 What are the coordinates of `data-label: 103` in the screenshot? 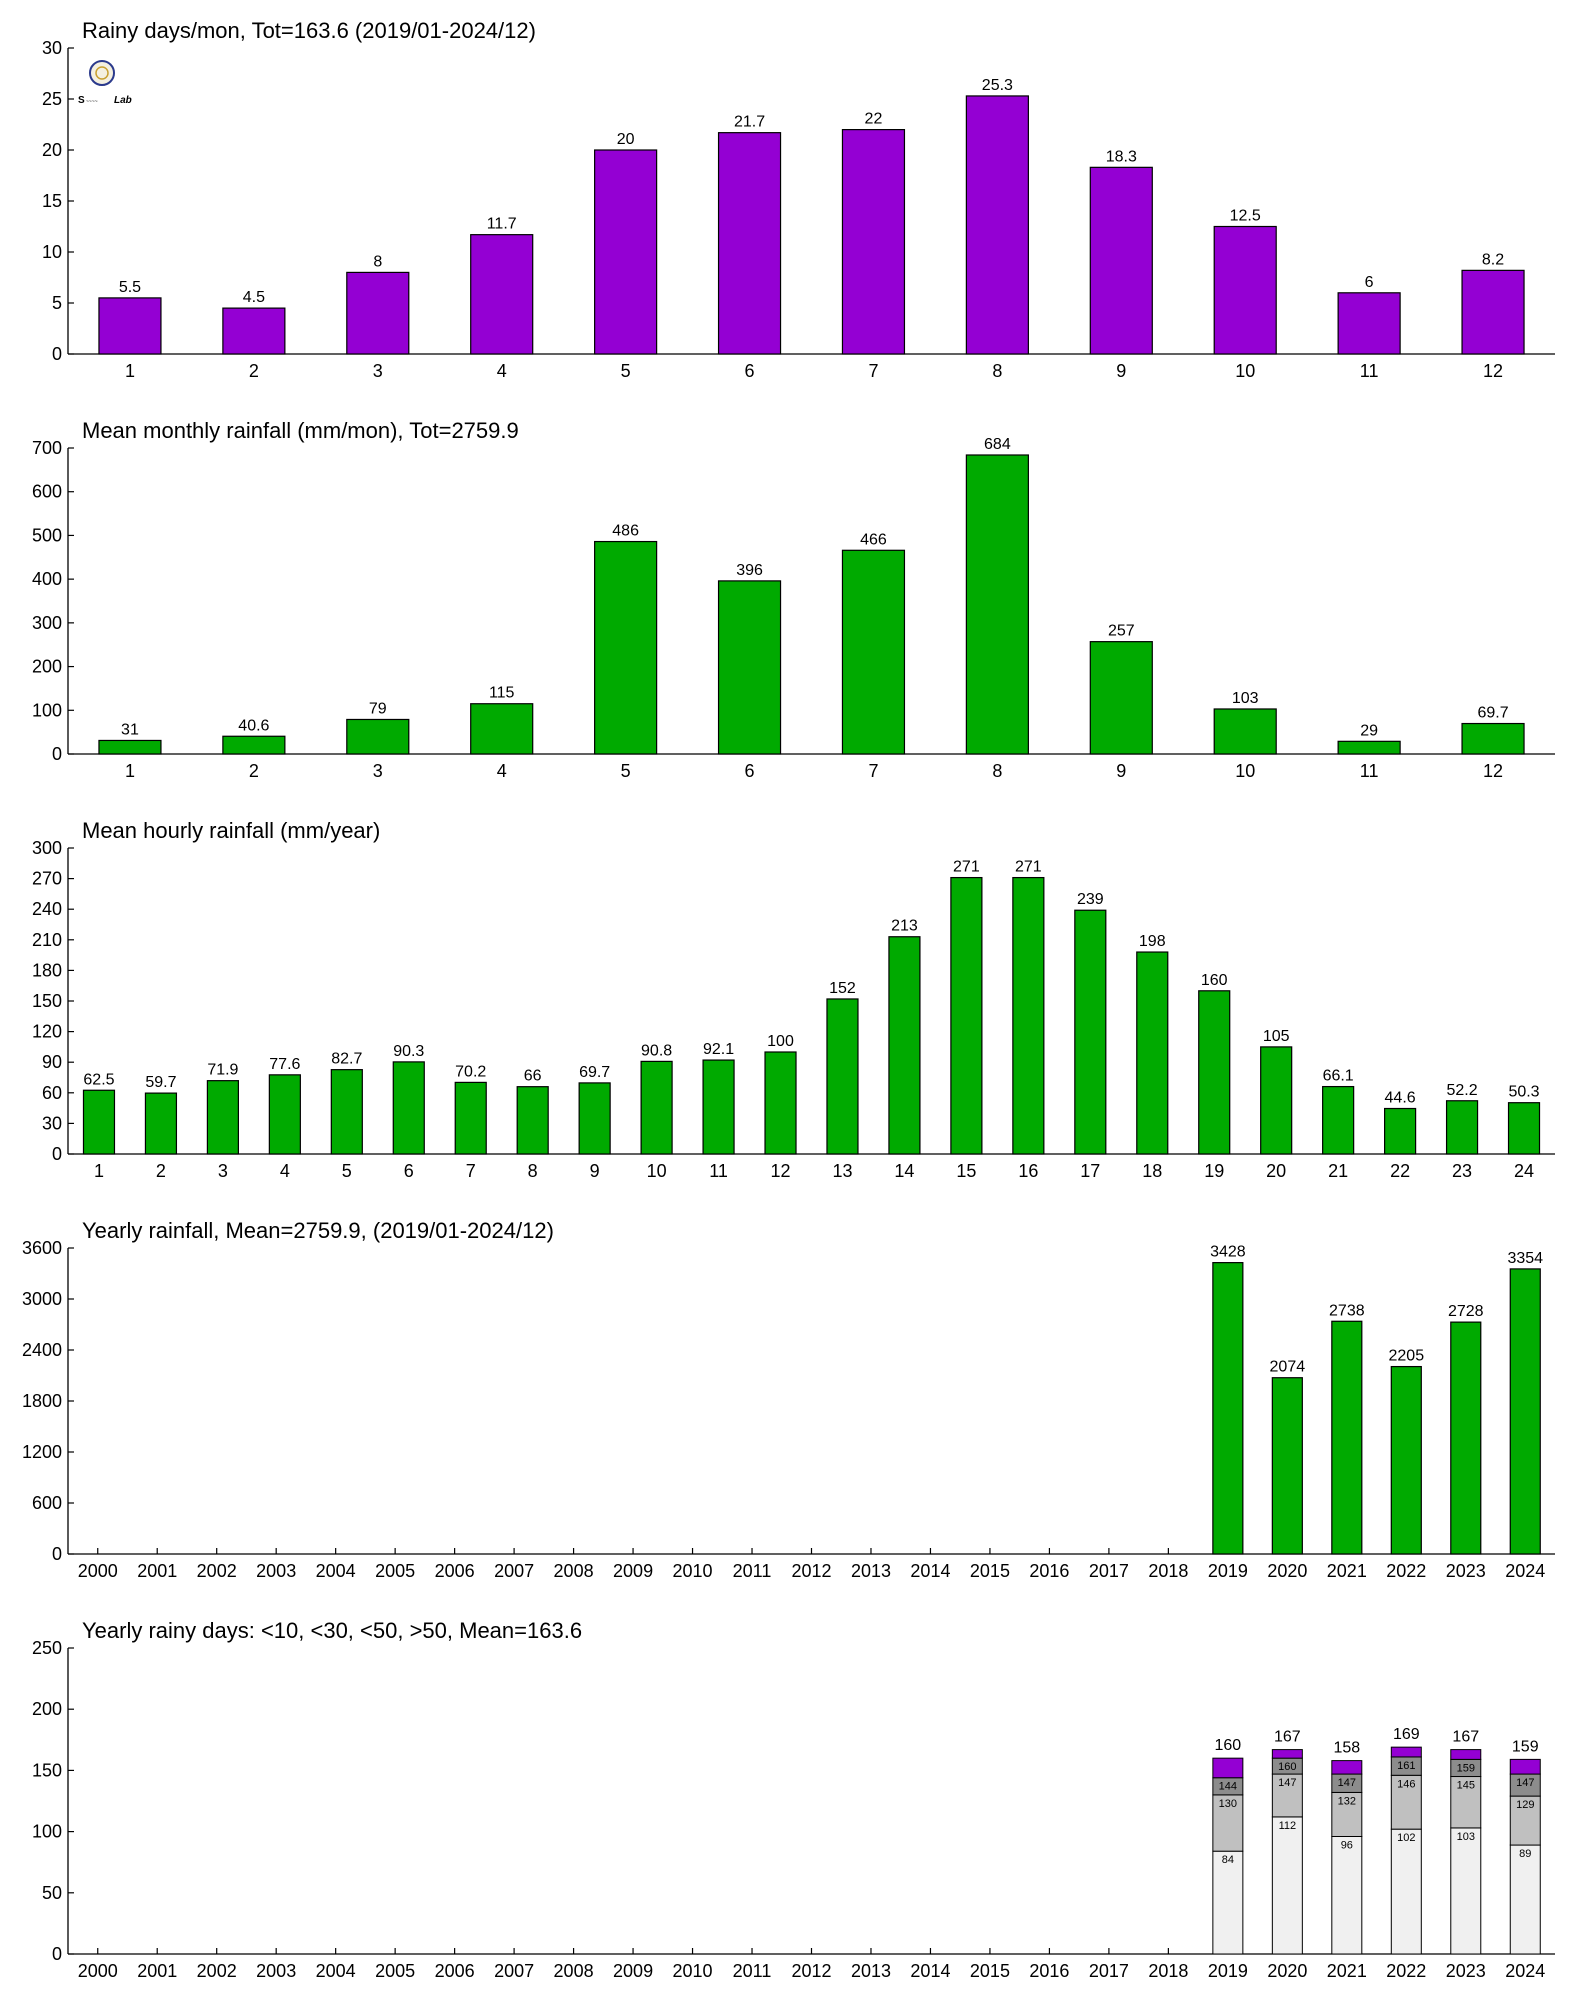 It's located at (1245, 698).